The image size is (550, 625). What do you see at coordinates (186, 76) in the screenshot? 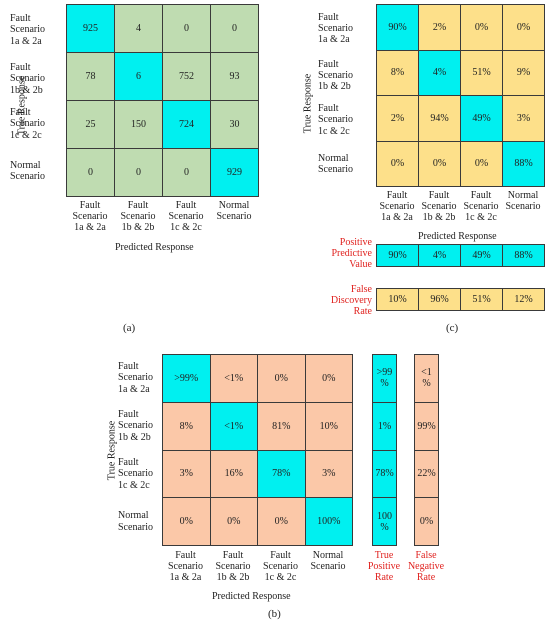
I see `cell-a-r1-c2: 752` at bounding box center [186, 76].